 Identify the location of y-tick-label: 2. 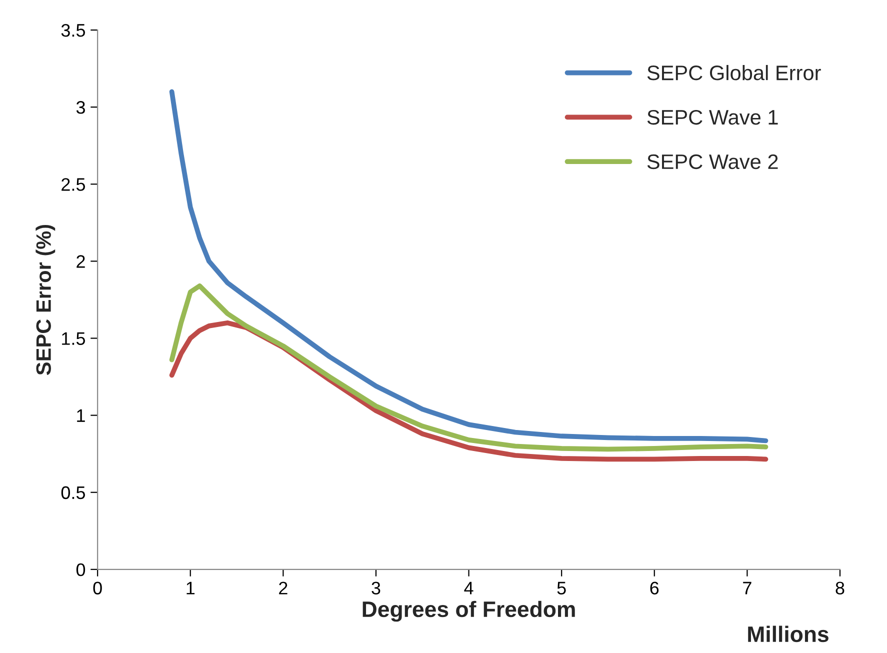
(80, 261).